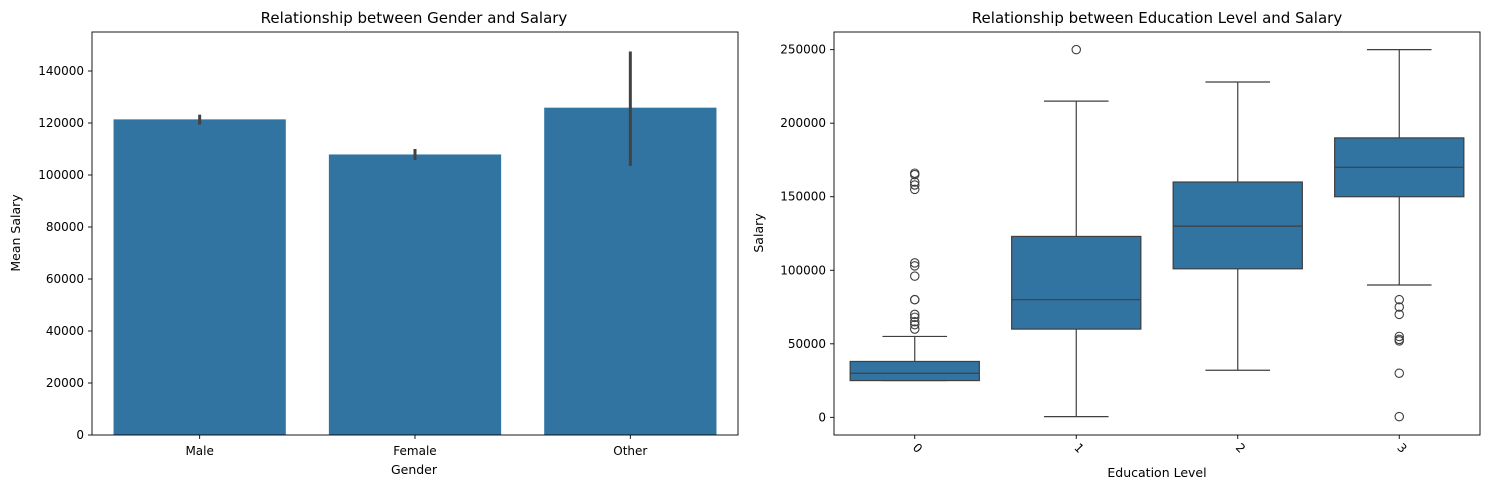 This screenshot has height=490, width=1489. I want to click on x-tick-label: Male, so click(199, 451).